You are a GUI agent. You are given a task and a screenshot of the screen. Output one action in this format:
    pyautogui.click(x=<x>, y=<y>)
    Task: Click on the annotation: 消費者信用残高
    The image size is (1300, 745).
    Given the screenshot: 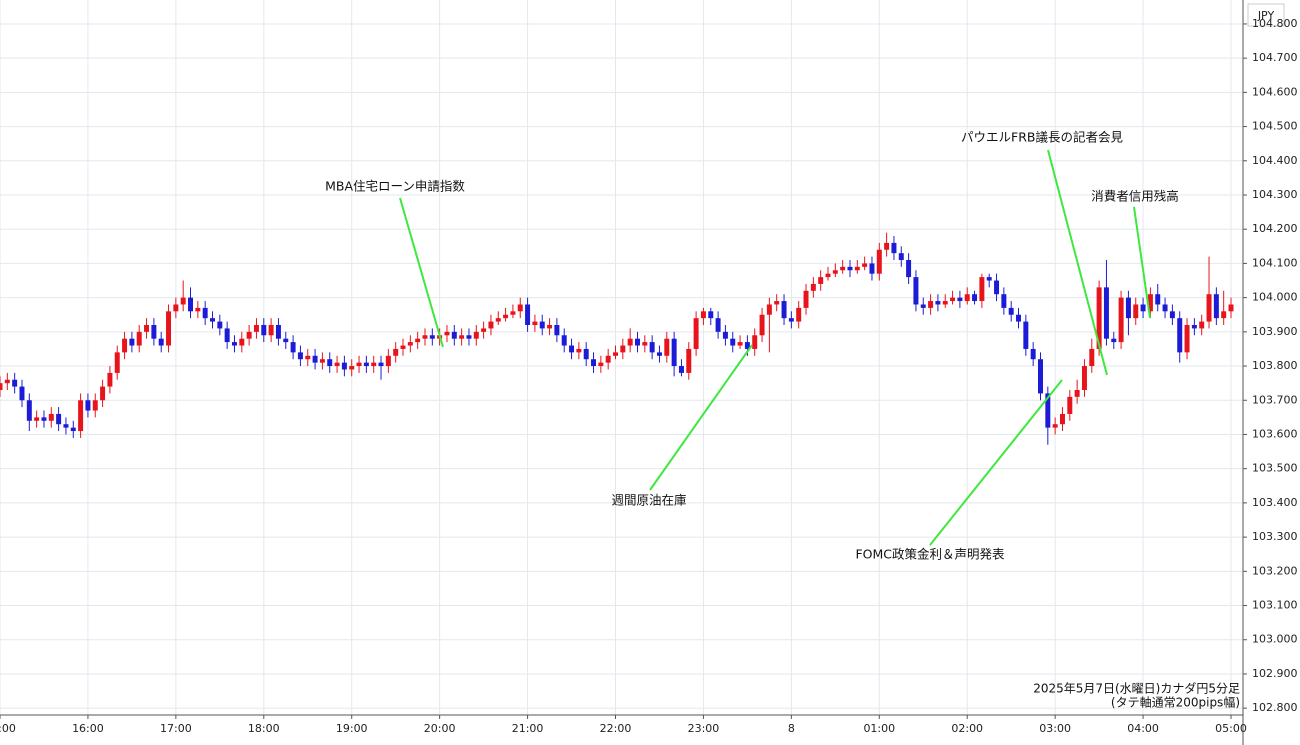 What is the action you would take?
    pyautogui.click(x=1135, y=196)
    